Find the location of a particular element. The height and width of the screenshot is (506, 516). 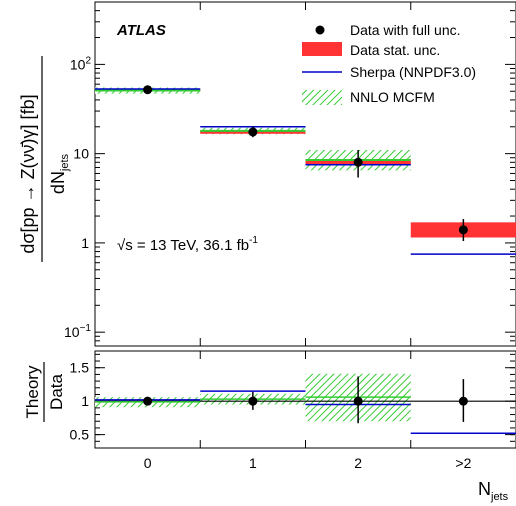

x-axis-label-sub: jets is located at coordinates (499, 497).